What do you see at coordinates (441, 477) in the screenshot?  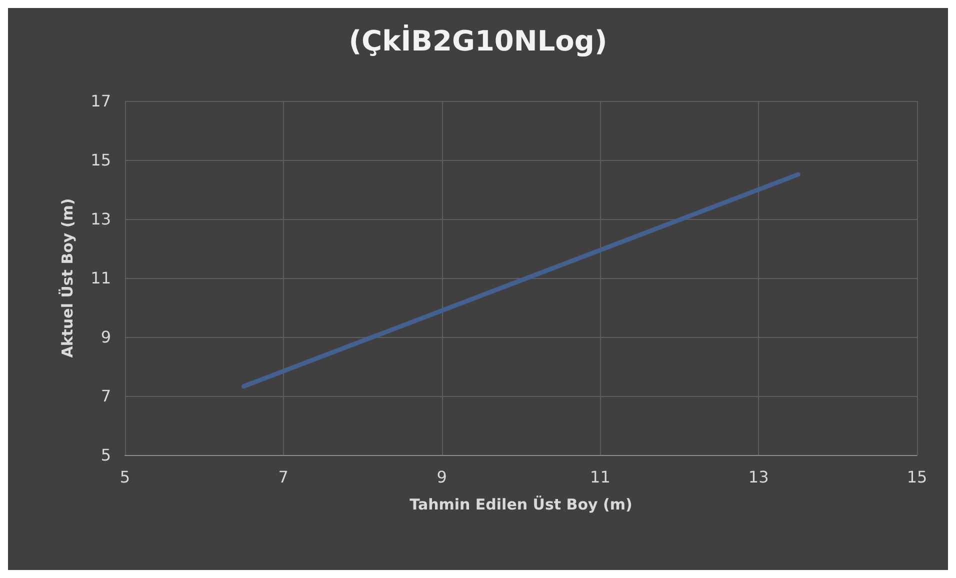 I see `x-tick-label: 9` at bounding box center [441, 477].